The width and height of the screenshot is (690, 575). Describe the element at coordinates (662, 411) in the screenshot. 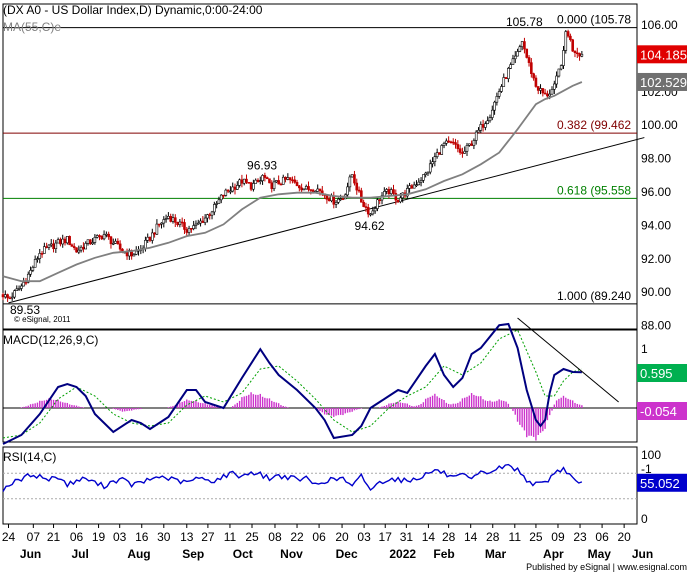

I see `macd-hist-box-bg` at that location.